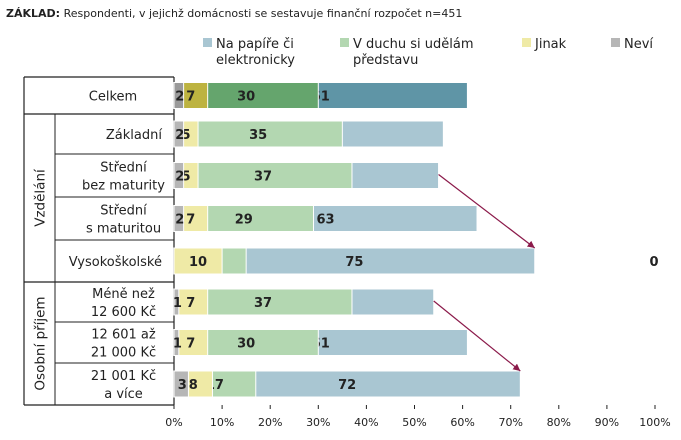 This screenshot has height=440, width=681. Describe the element at coordinates (654, 422) in the screenshot. I see `x-tick-label: 100%` at that location.